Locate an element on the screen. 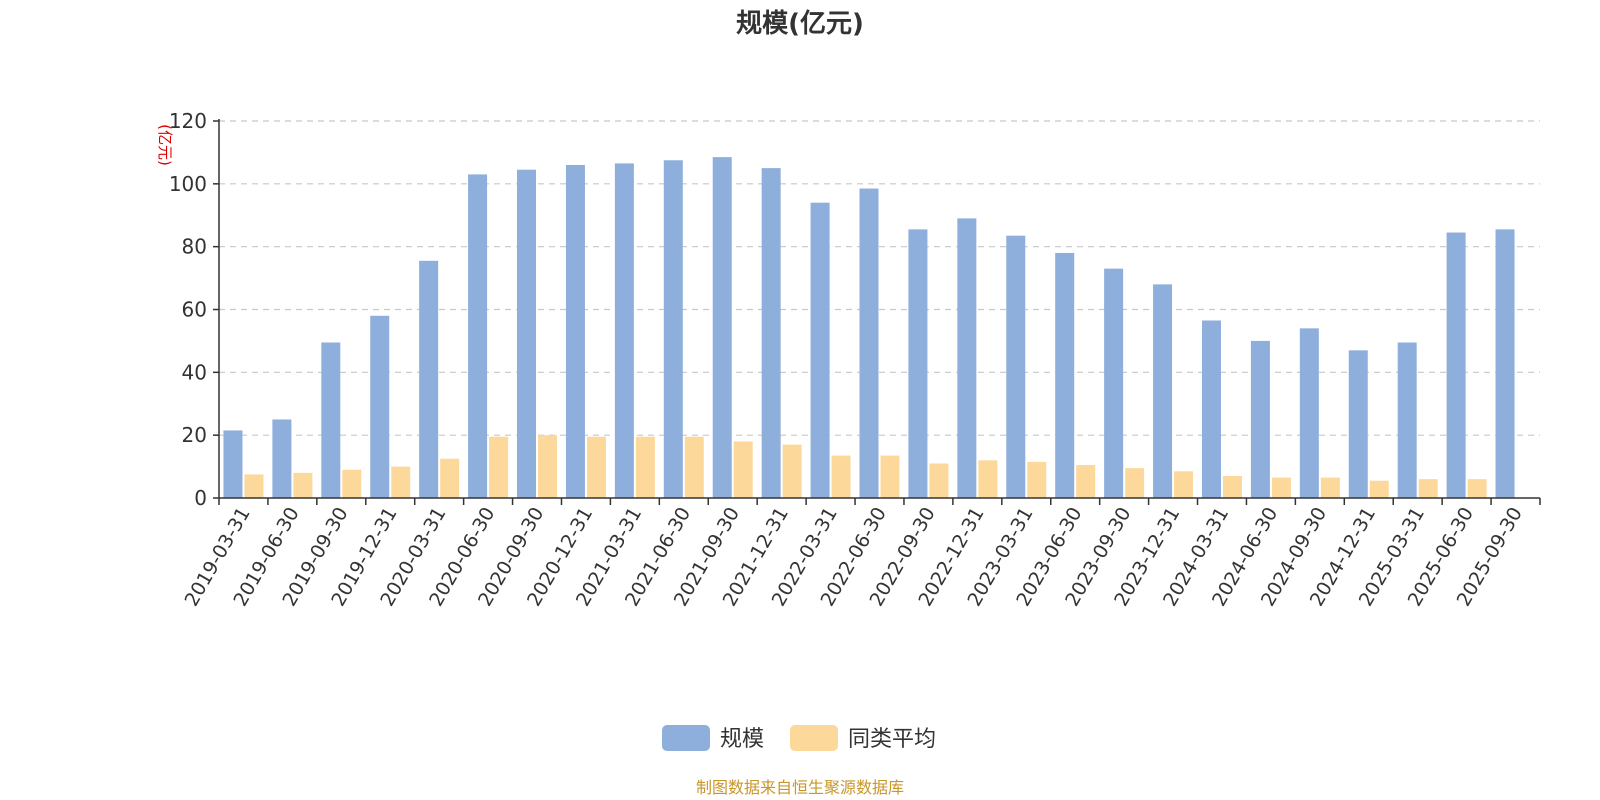 This screenshot has height=800, width=1600. y-tick-label: 0 is located at coordinates (200, 498).